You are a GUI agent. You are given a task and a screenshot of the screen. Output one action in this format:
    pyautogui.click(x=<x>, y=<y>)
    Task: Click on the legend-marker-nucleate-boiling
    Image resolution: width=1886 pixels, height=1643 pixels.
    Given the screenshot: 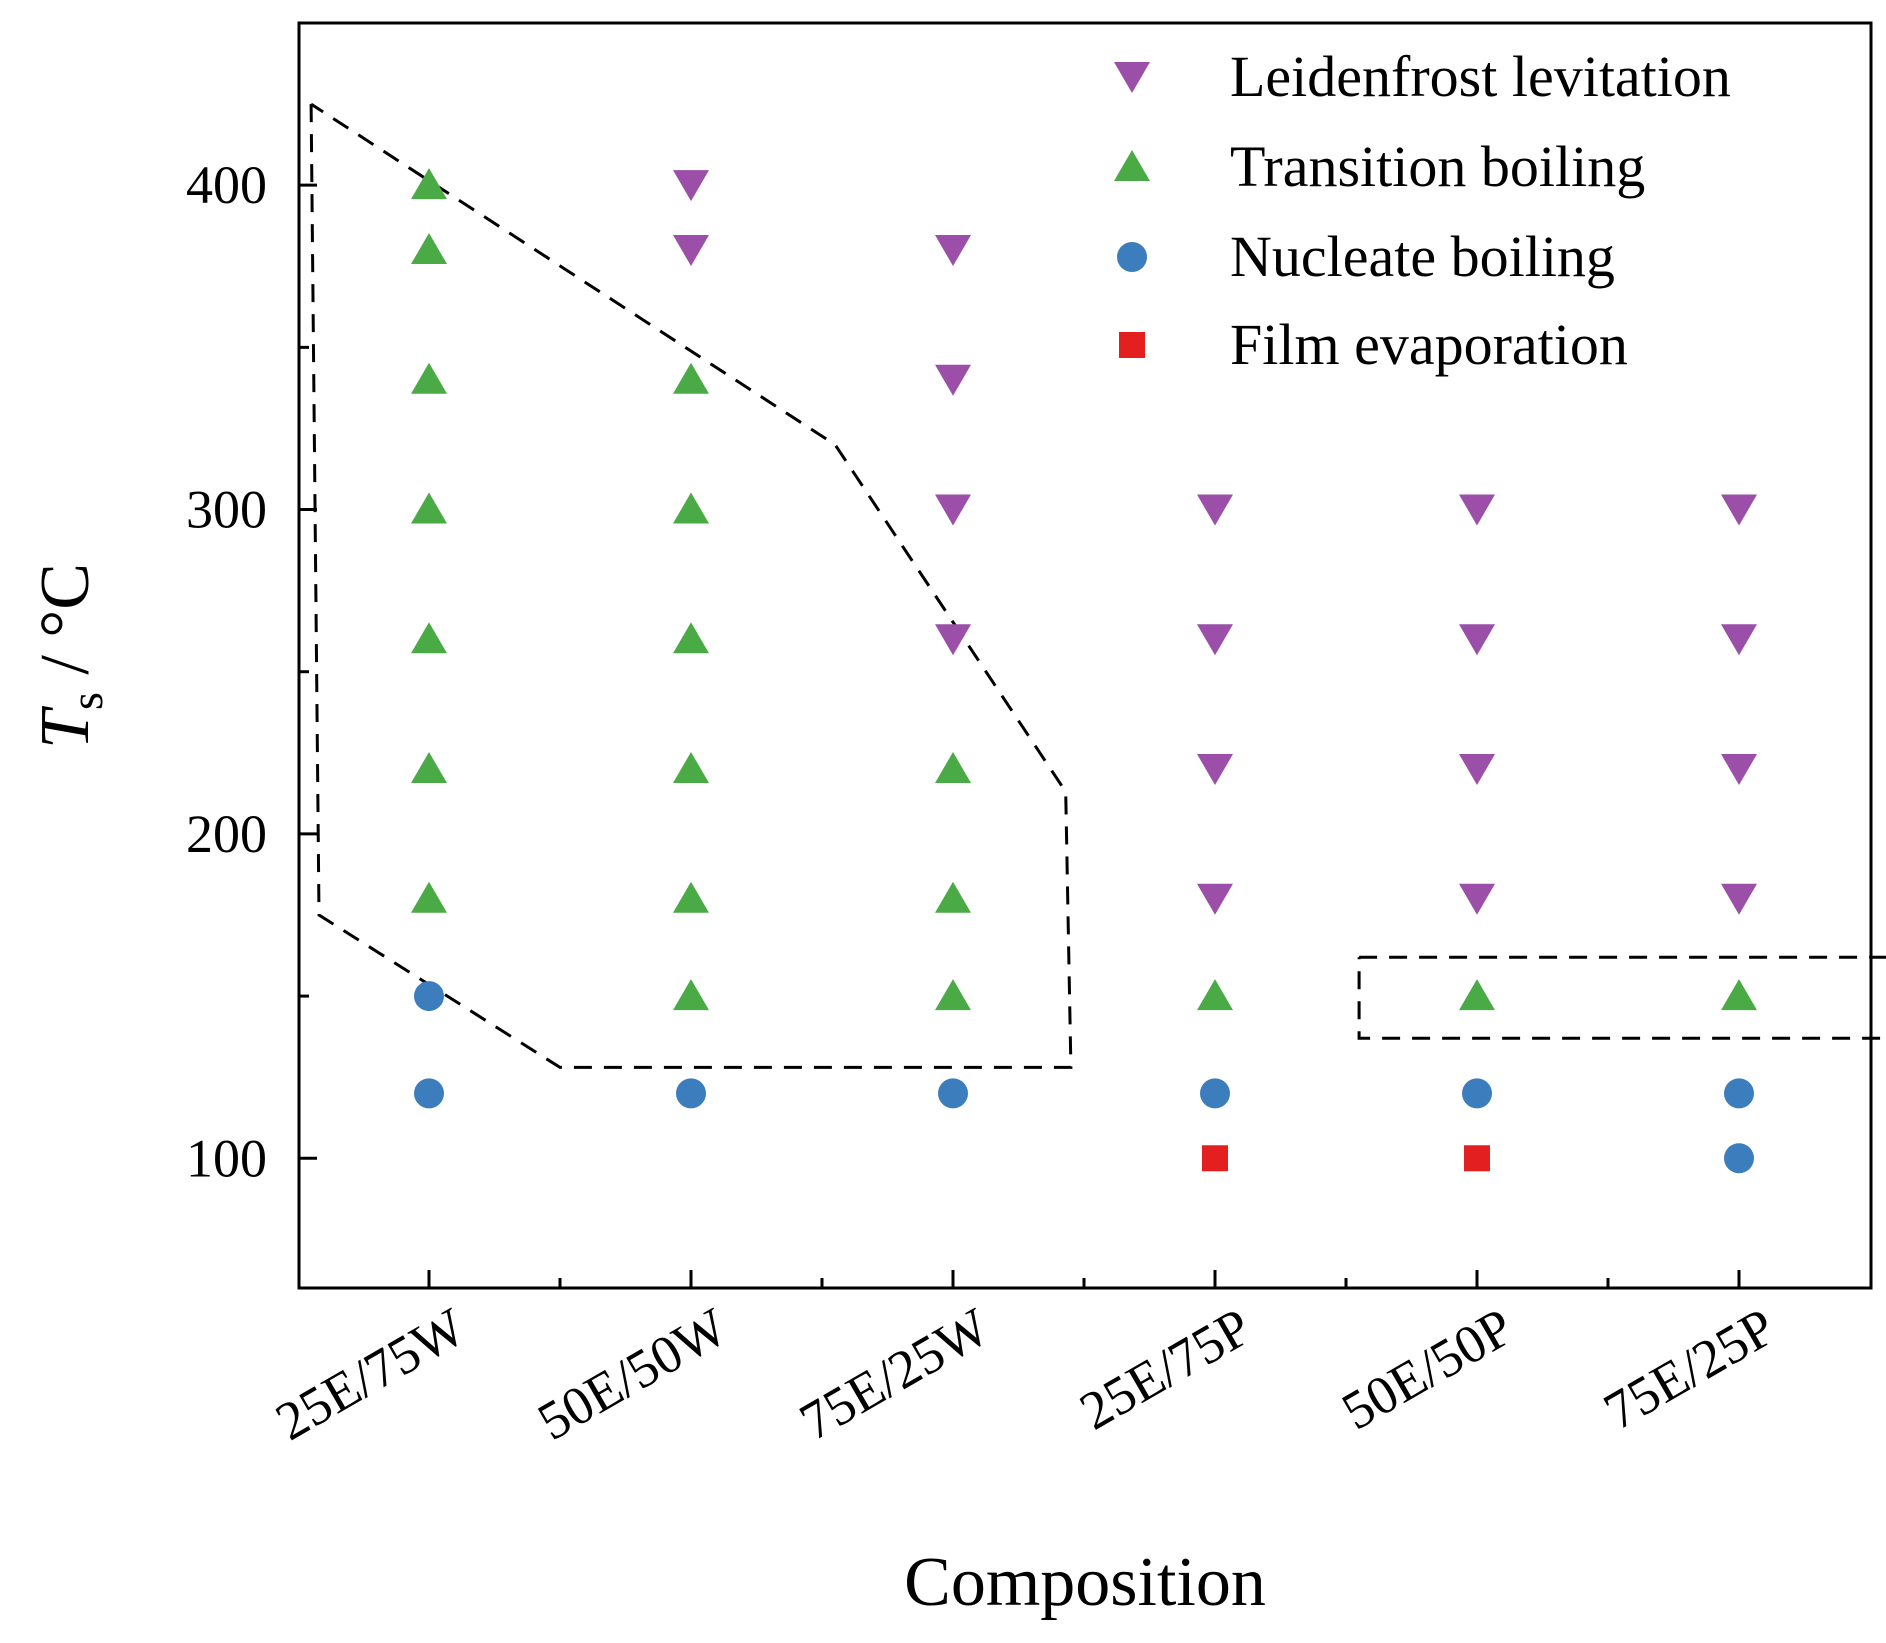 What is the action you would take?
    pyautogui.click(x=1132, y=257)
    